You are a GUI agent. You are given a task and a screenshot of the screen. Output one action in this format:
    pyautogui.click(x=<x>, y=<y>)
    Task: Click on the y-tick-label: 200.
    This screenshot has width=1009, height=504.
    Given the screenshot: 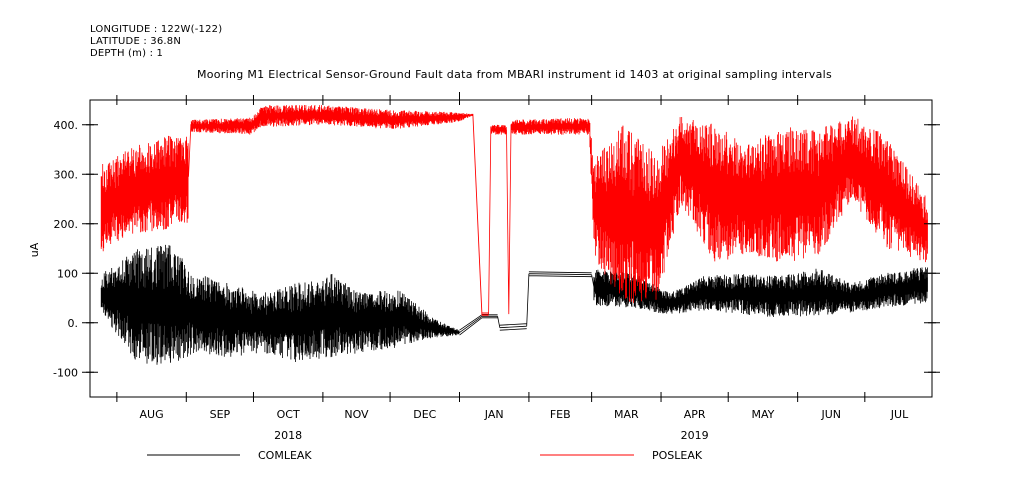 What is the action you would take?
    pyautogui.click(x=66, y=224)
    